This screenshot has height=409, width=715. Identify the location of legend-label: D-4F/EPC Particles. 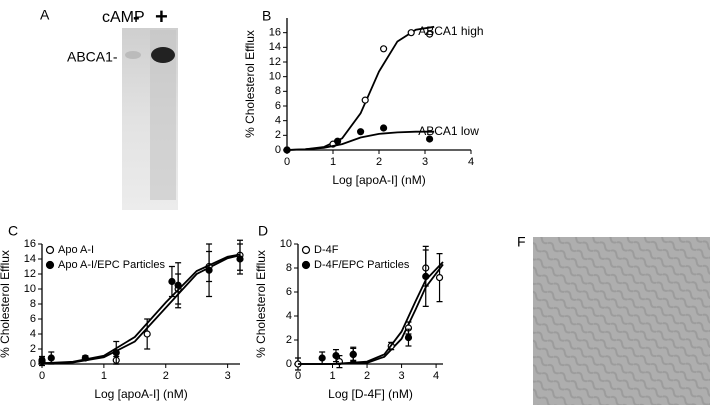
(362, 265).